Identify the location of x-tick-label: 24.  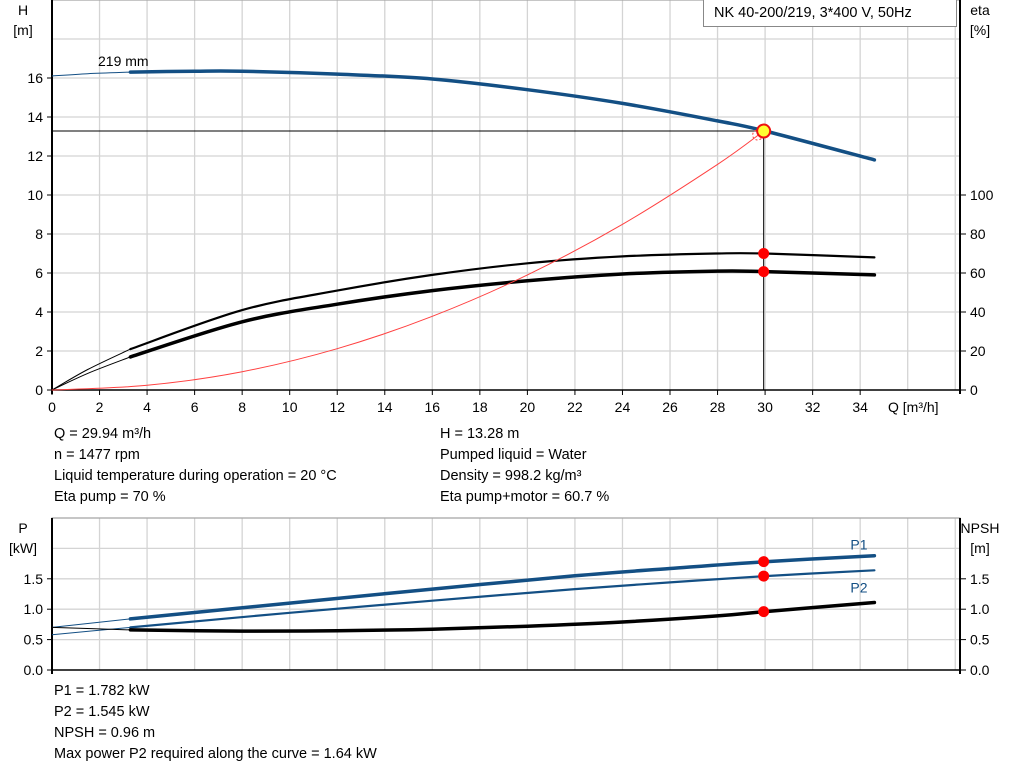
(623, 407).